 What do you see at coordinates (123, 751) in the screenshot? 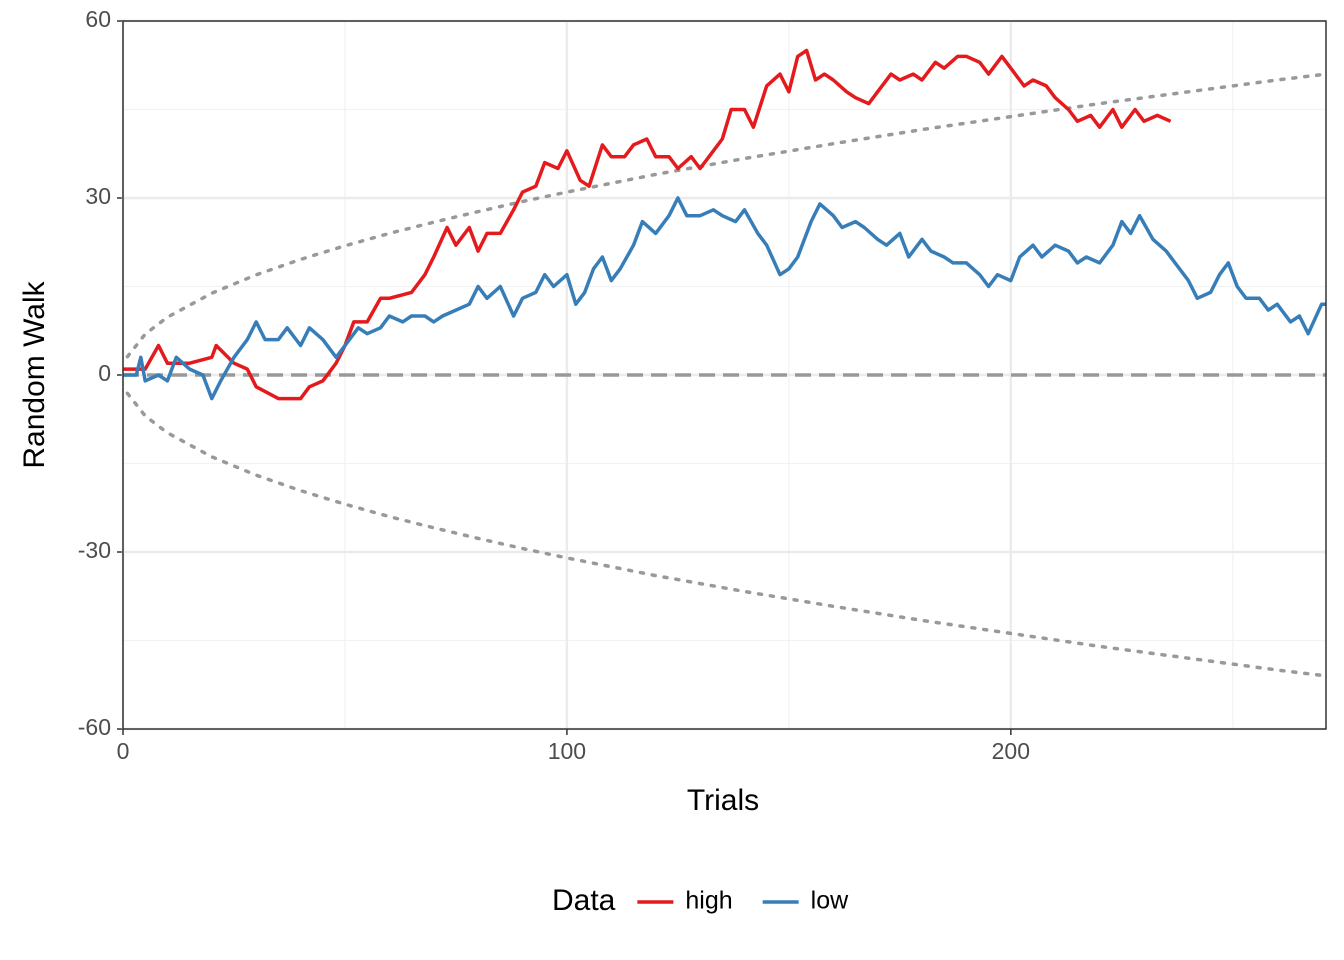
I see `x-tick-label: 0` at bounding box center [123, 751].